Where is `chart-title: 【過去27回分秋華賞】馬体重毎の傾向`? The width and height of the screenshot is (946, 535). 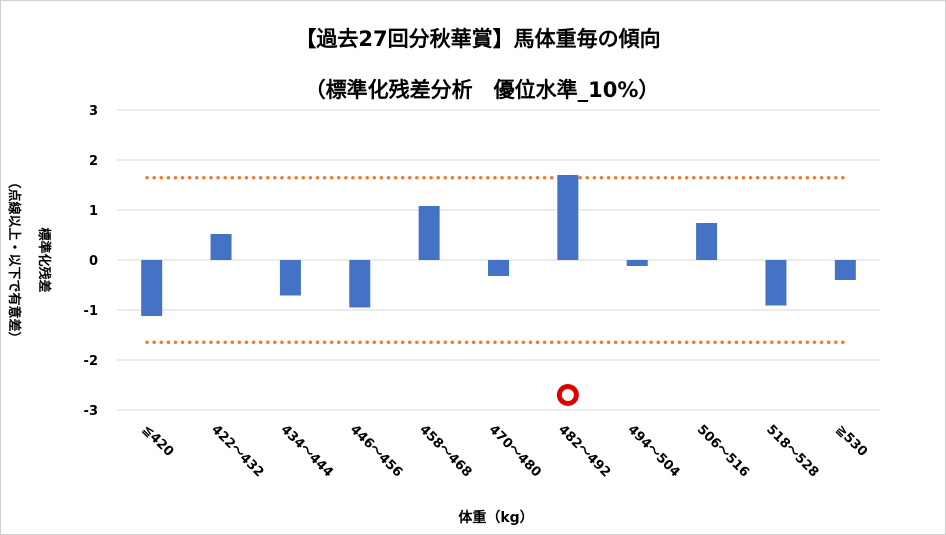 chart-title: 【過去27回分秋華賞】馬体重毎の傾向 is located at coordinates (477, 39).